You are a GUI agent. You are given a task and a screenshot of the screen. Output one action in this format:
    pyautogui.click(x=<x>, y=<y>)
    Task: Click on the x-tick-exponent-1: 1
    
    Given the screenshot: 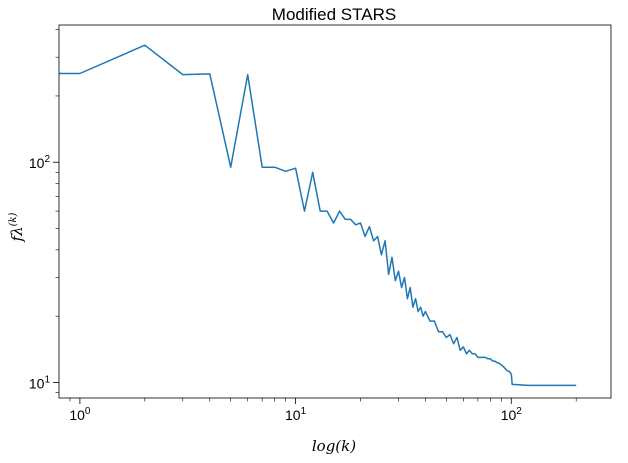 What is the action you would take?
    pyautogui.click(x=304, y=411)
    